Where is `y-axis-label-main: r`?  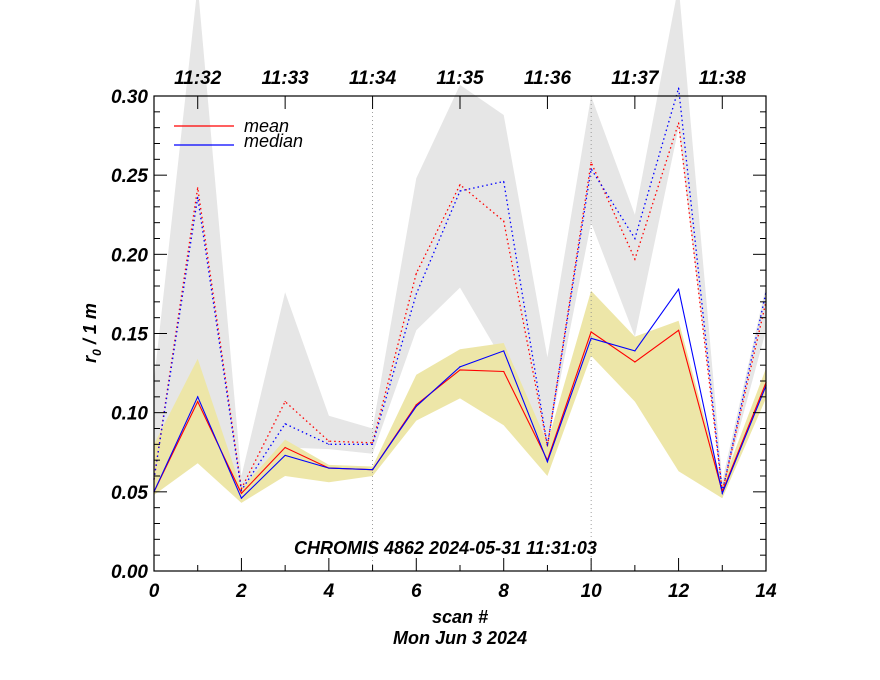
y-axis-label-main: r is located at coordinates (90, 359).